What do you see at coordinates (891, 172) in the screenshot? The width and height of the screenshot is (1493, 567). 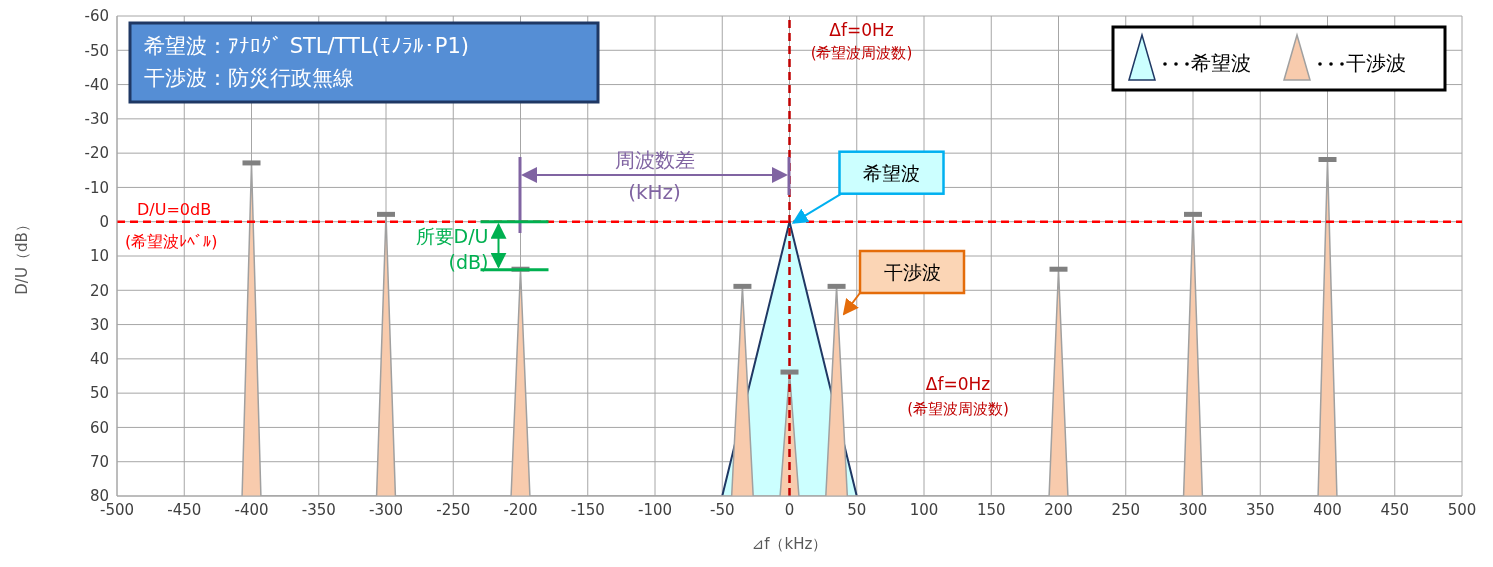 I see `annotation: 希望波` at bounding box center [891, 172].